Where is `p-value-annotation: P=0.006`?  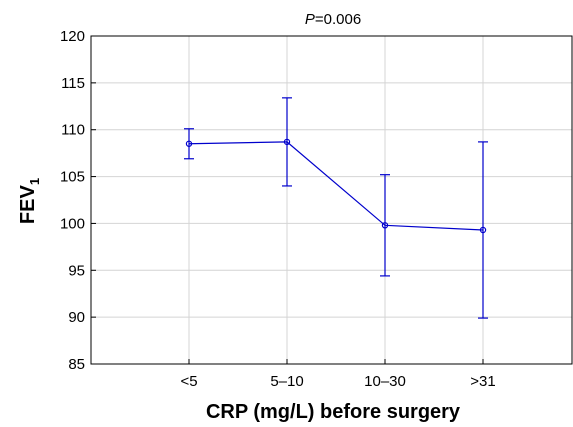 p-value-annotation: P=0.006 is located at coordinates (333, 19).